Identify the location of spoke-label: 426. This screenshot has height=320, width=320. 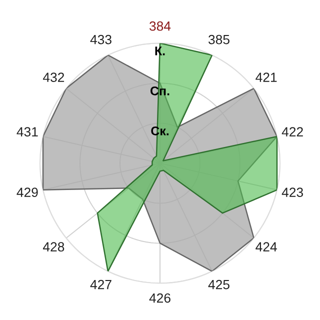
(159, 298).